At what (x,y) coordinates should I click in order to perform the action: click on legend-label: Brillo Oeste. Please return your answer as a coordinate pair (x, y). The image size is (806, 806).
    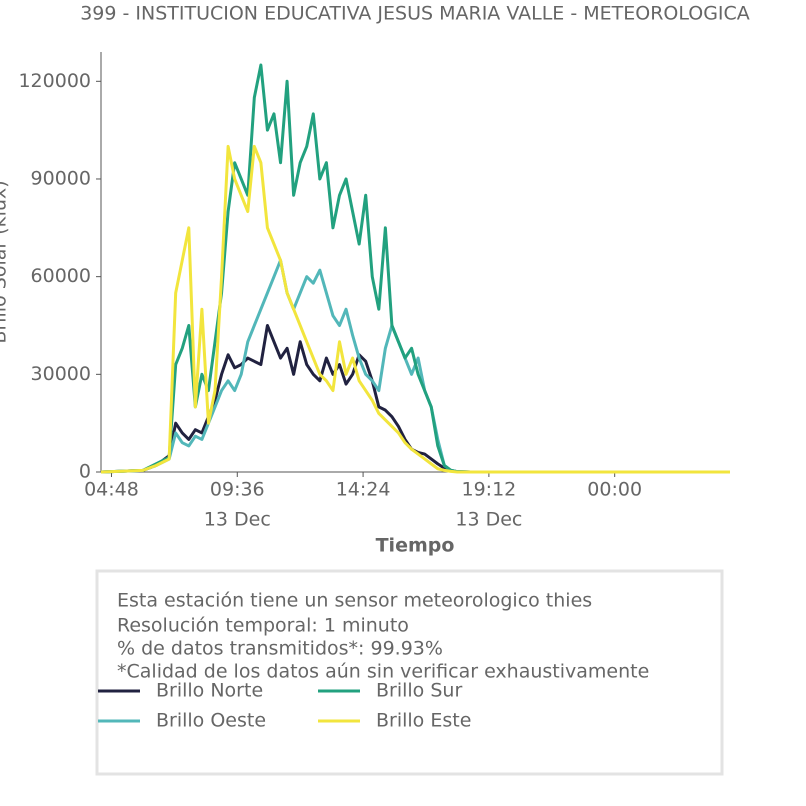
    Looking at the image, I should click on (211, 721).